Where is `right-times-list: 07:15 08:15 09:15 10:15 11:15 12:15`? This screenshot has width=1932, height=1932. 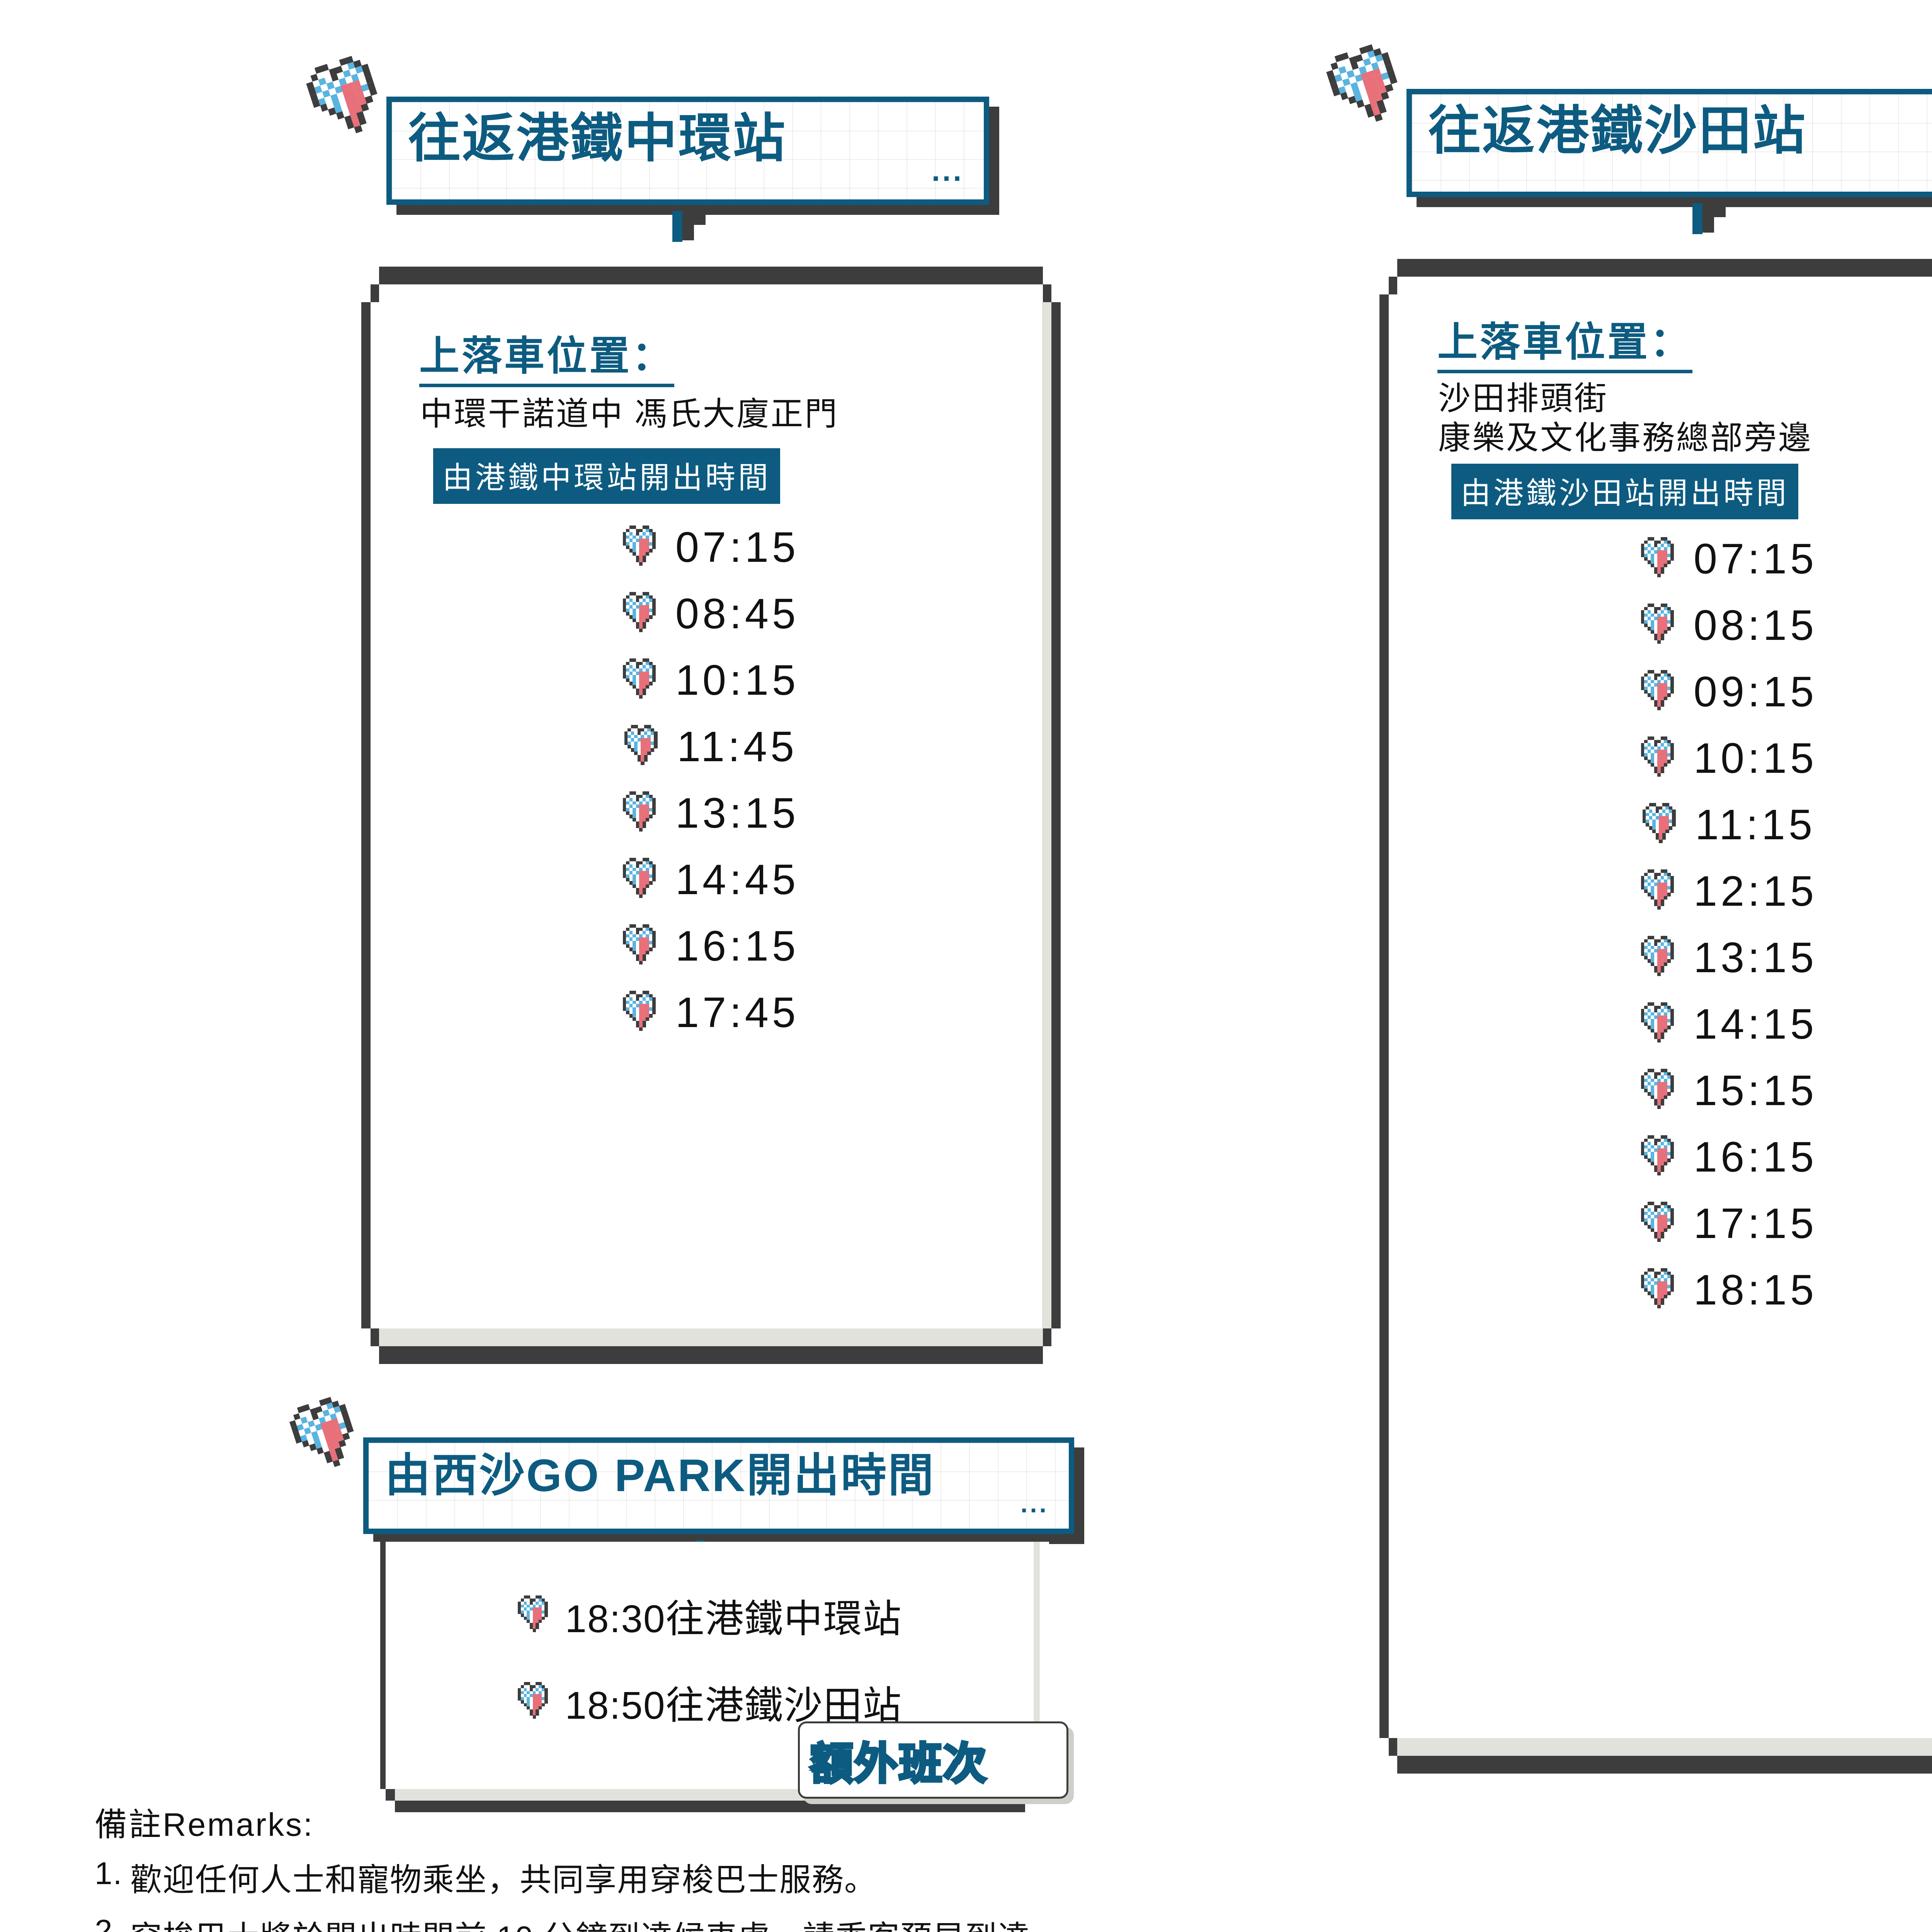
right-times-list: 07:15 08:15 09:15 10:15 11:15 12:15 is located at coordinates (1656, 925).